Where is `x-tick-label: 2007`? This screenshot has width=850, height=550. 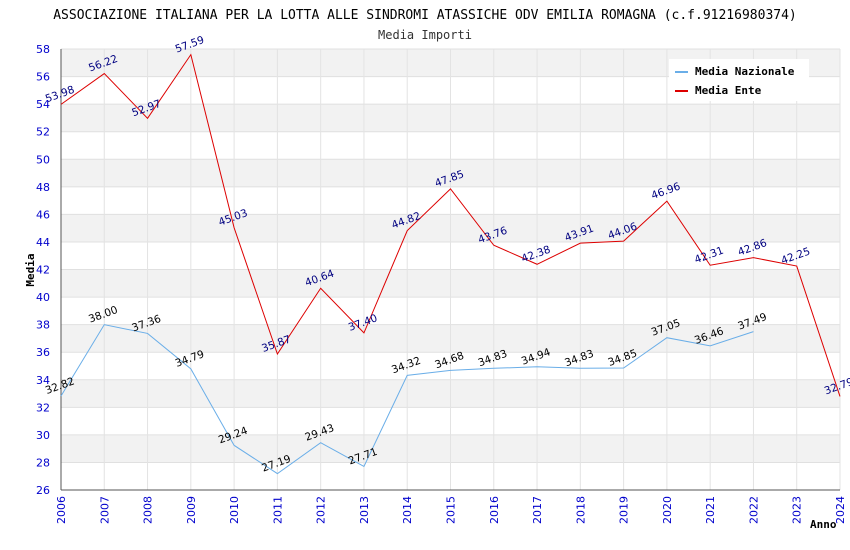 x-tick-label: 2007 is located at coordinates (104, 510).